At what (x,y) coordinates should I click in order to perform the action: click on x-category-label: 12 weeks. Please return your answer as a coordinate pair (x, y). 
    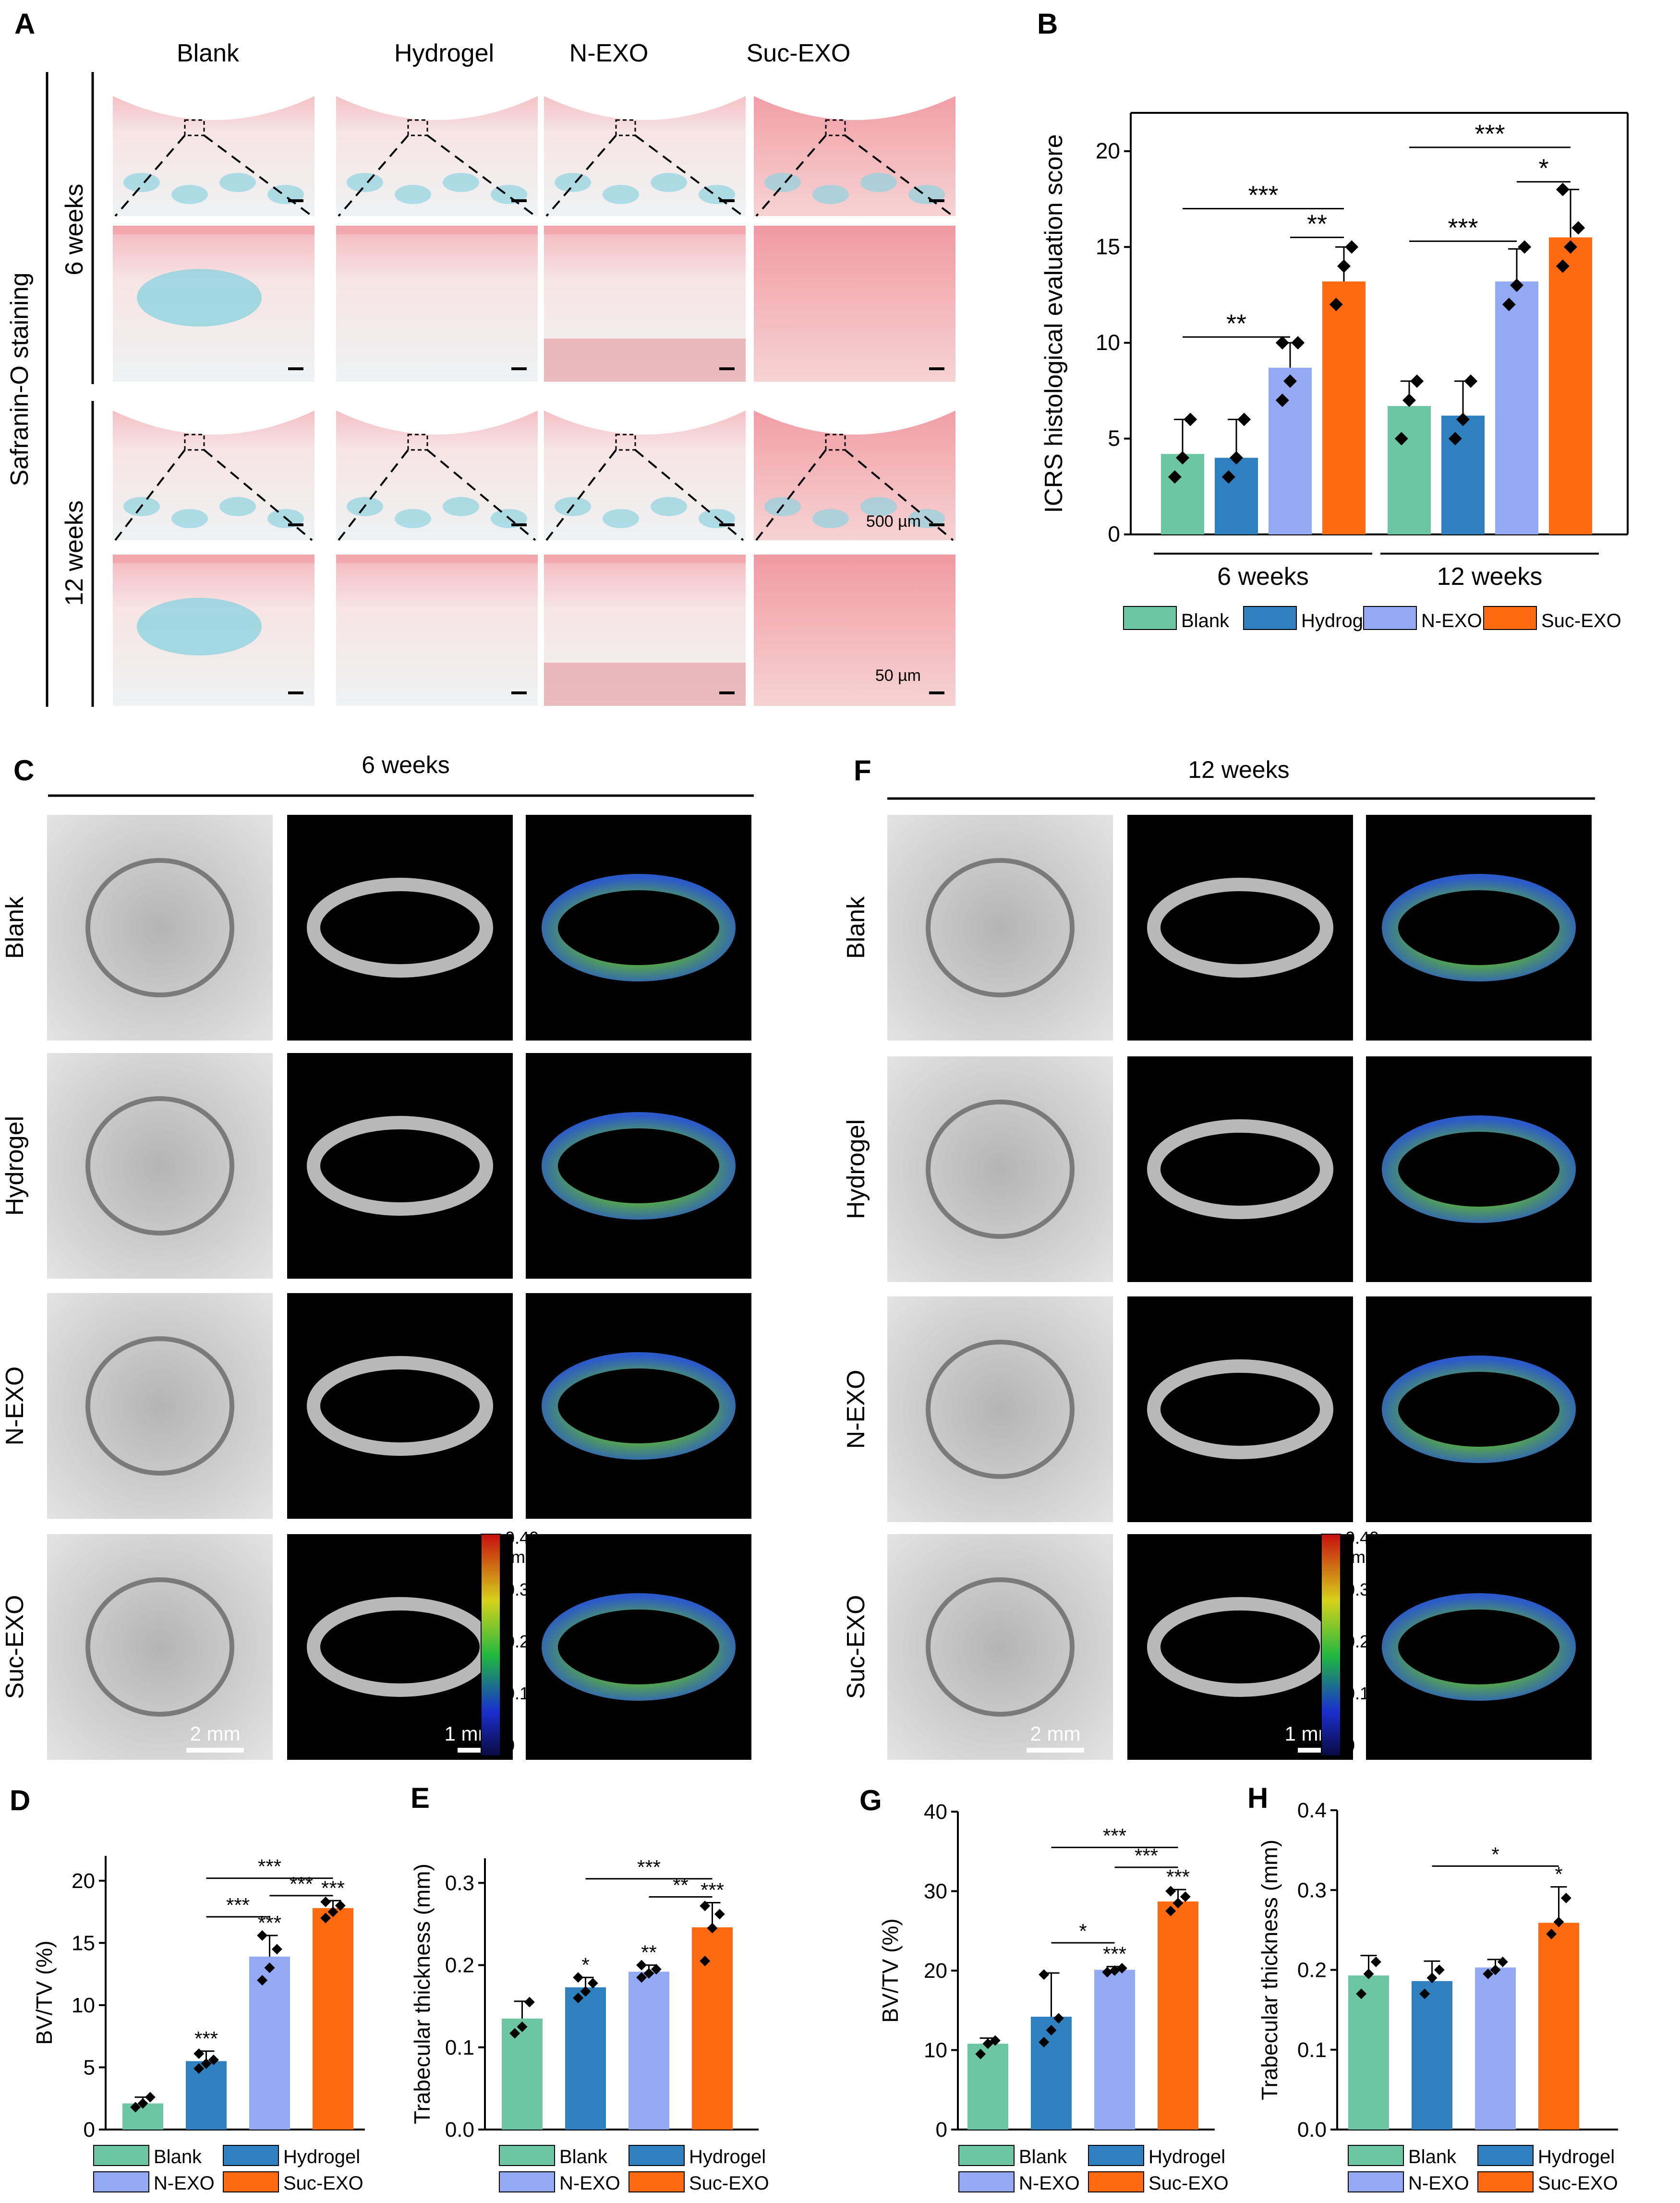
    Looking at the image, I should click on (1490, 577).